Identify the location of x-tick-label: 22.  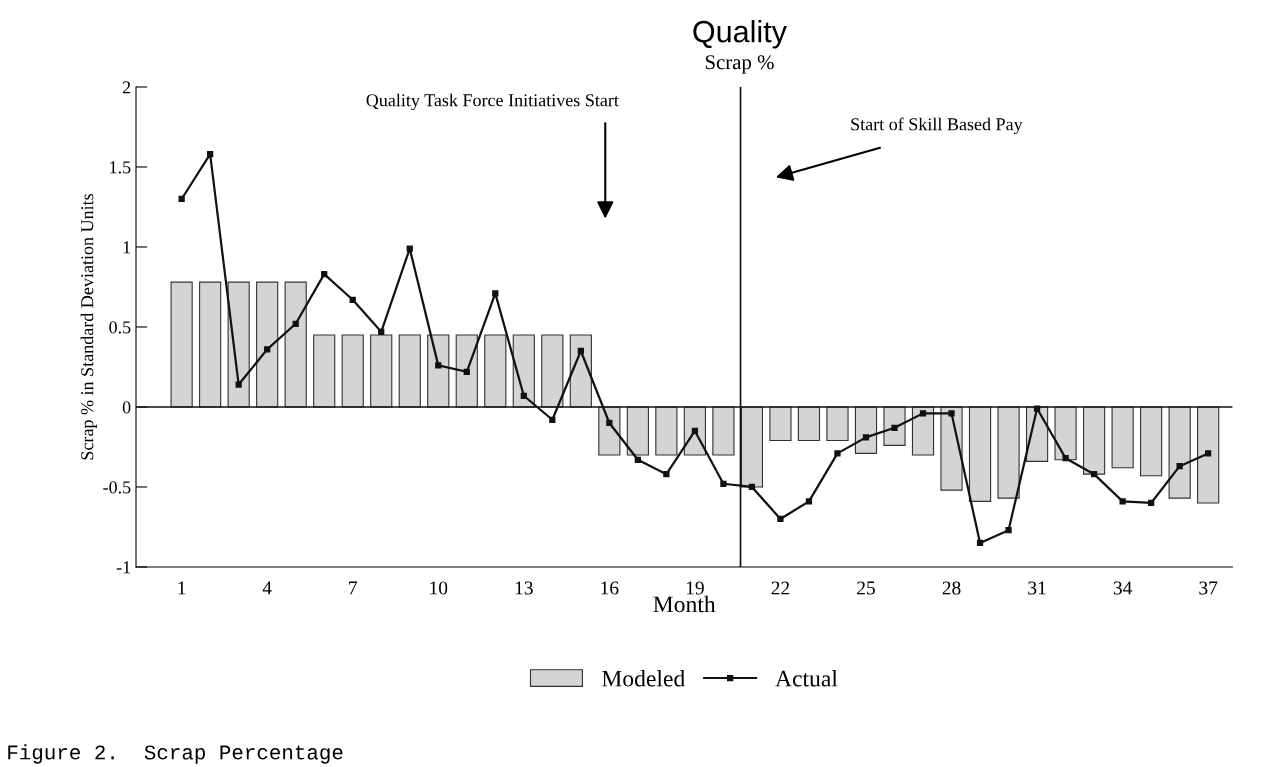
(780, 588).